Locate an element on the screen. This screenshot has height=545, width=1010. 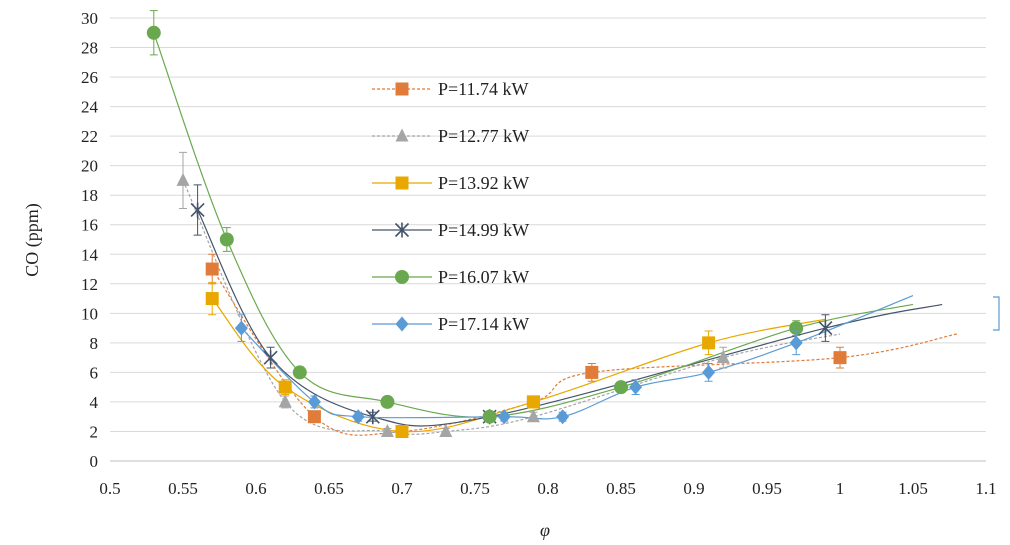
x-tick-label: 0.6 is located at coordinates (255, 488).